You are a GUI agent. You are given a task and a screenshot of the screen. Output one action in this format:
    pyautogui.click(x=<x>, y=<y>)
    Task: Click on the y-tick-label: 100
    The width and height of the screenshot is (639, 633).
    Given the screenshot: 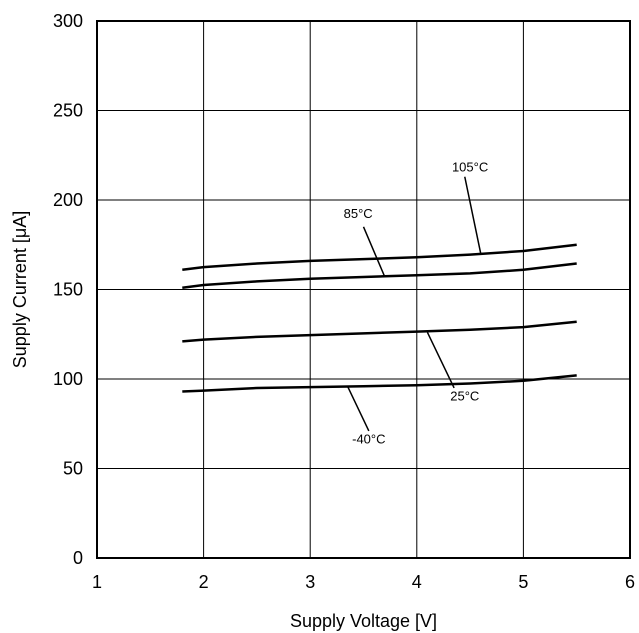 What is the action you would take?
    pyautogui.click(x=68, y=379)
    